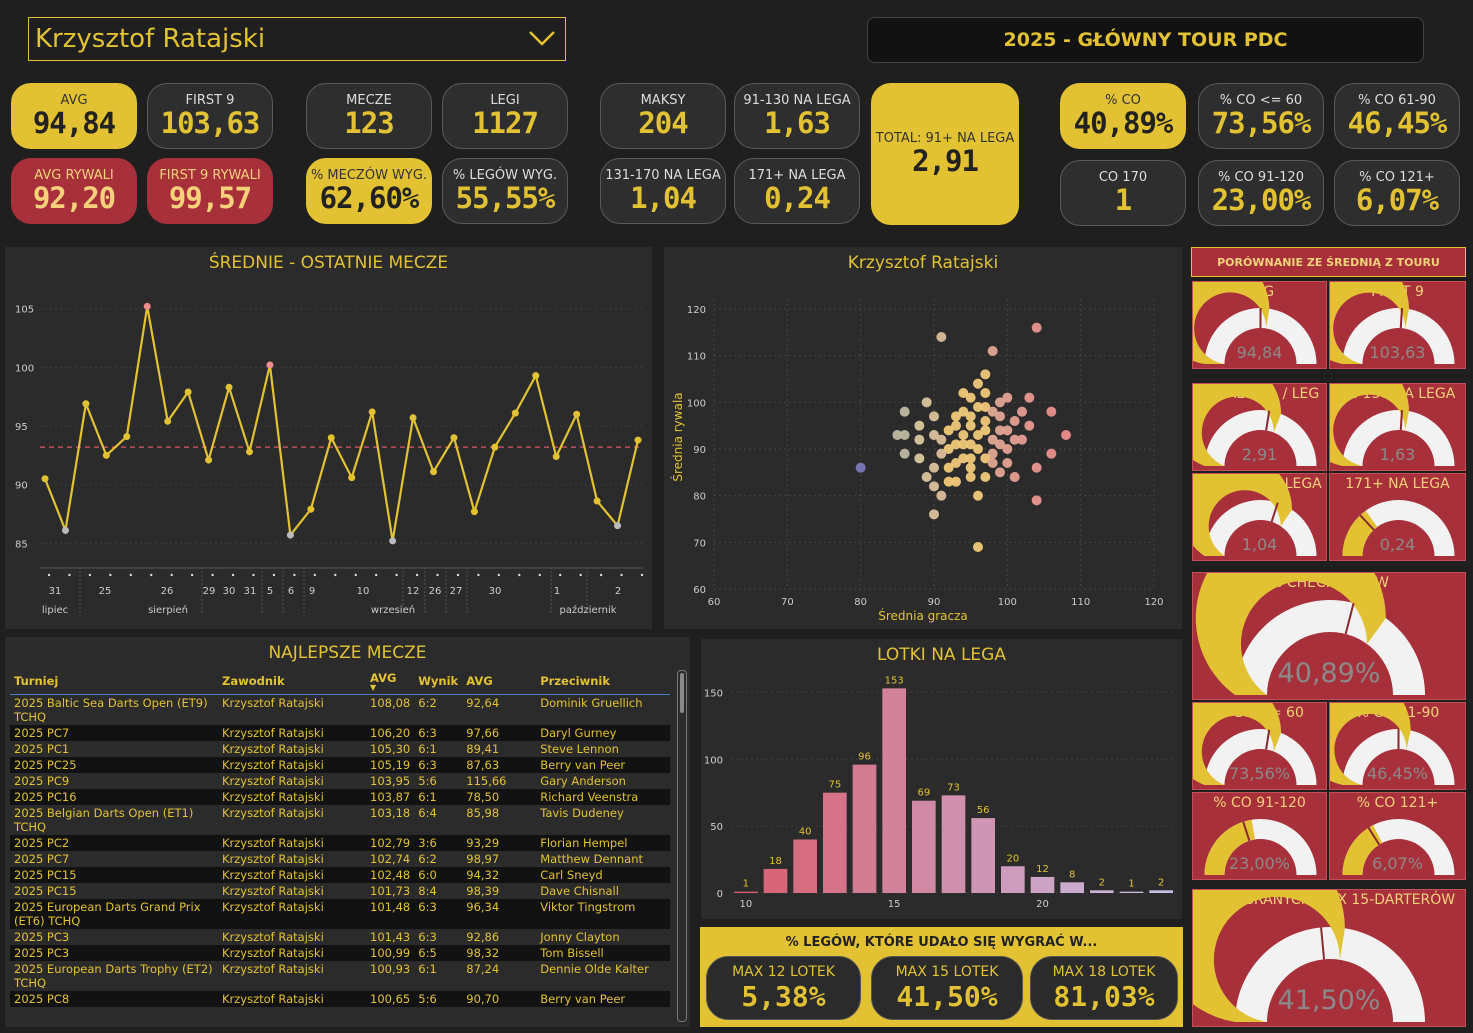  I want to click on col-opp-avg: AVG, so click(499, 681).